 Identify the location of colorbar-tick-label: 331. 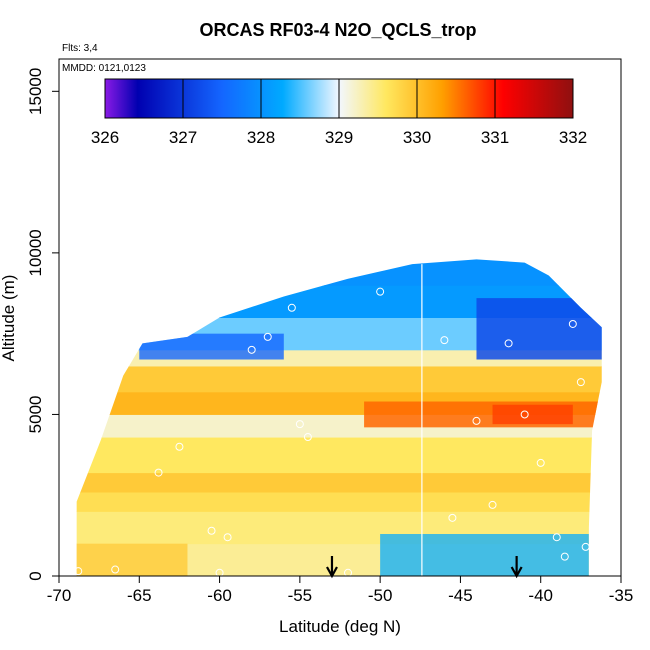
(495, 137).